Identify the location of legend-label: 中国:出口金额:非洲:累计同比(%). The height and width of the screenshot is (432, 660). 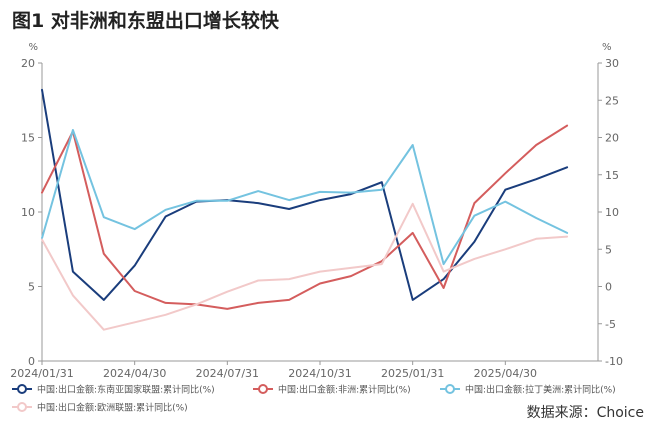
(344, 390).